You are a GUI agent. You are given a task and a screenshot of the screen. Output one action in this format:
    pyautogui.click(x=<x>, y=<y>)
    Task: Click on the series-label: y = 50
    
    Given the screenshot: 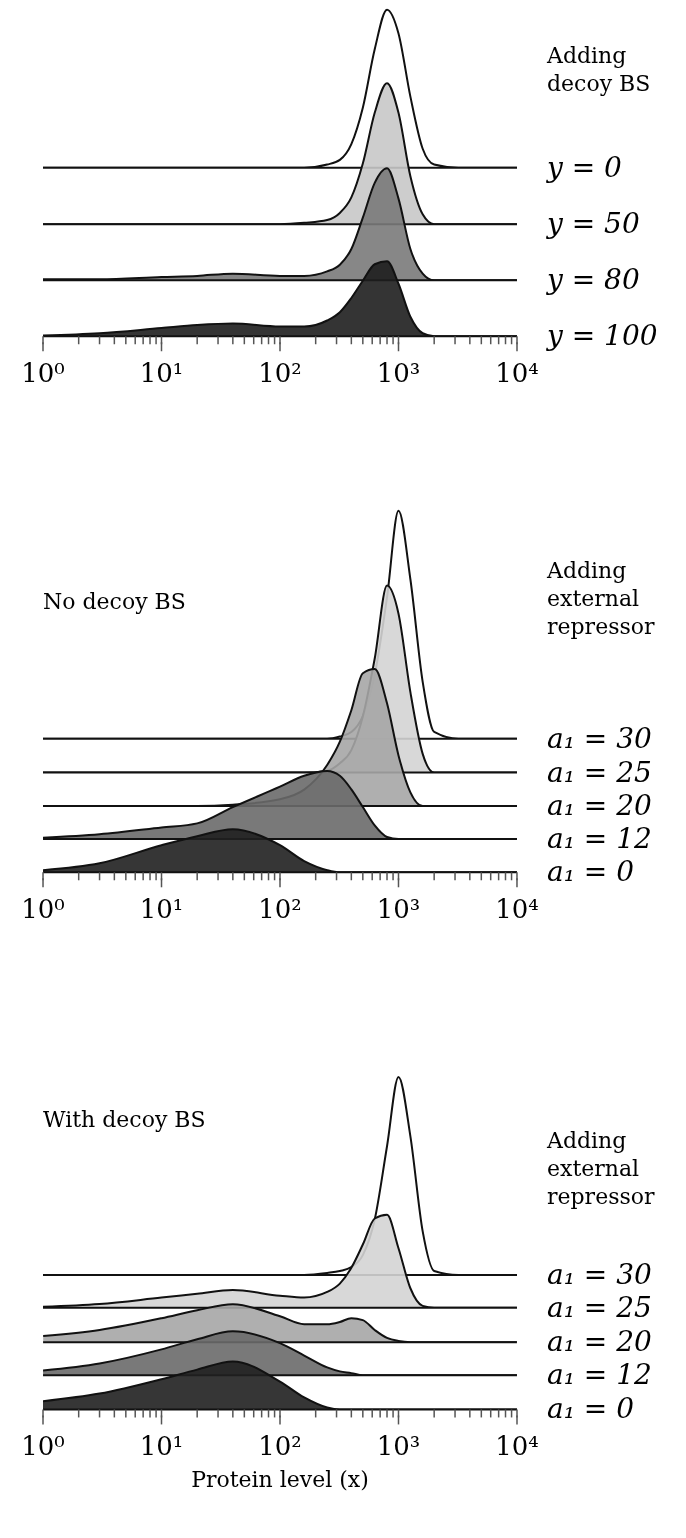 What is the action you would take?
    pyautogui.click(x=593, y=223)
    